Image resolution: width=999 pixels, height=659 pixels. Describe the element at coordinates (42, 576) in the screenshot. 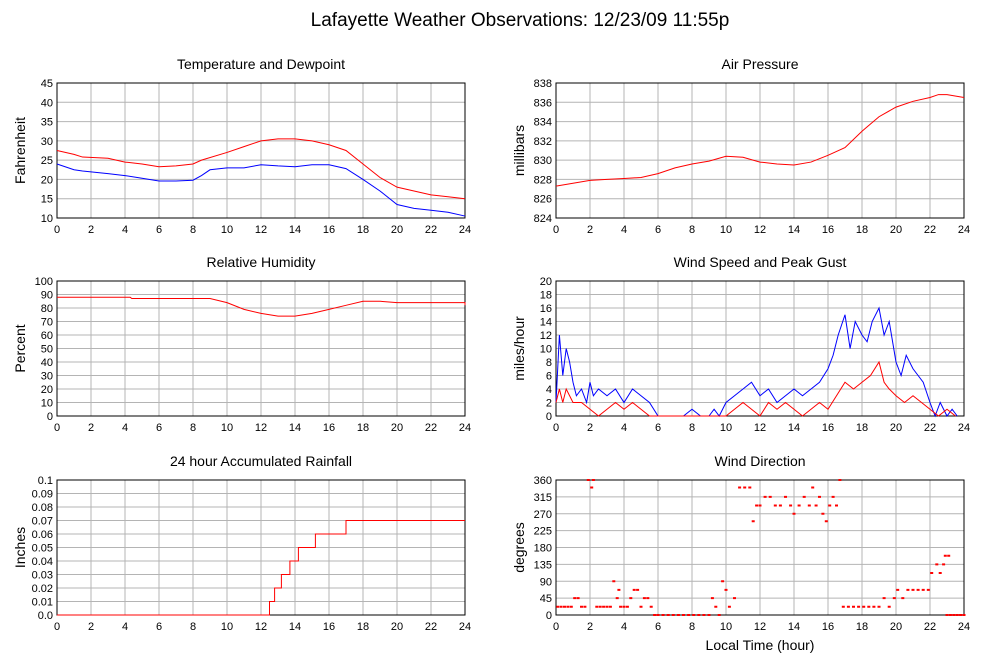

I see `y-tick-label: 0.03` at that location.